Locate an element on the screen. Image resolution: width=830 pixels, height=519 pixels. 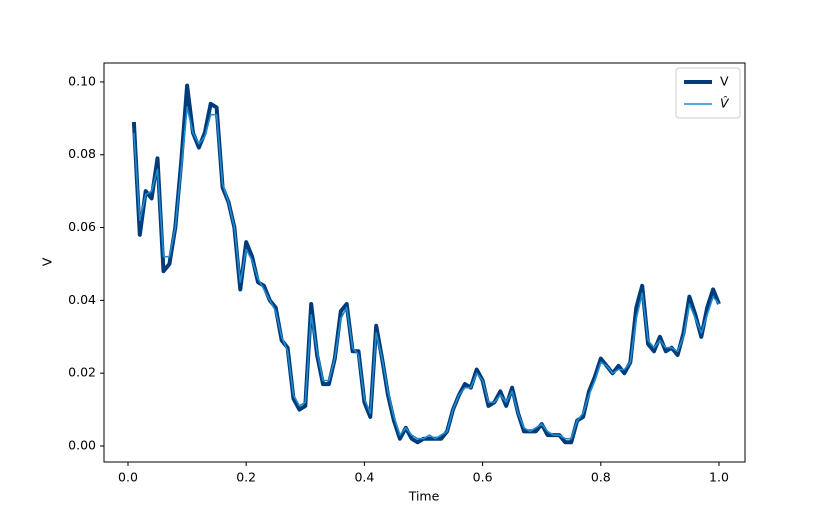
x-tick-label: 0.6 is located at coordinates (483, 477).